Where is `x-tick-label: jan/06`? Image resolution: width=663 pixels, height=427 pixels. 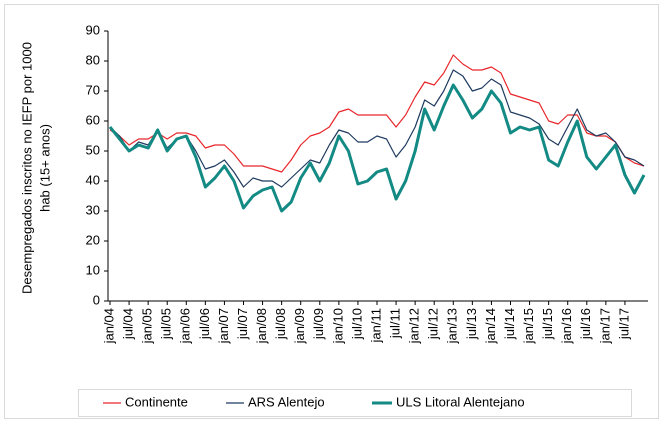 x-tick-label: jan/06 is located at coordinates (185, 326).